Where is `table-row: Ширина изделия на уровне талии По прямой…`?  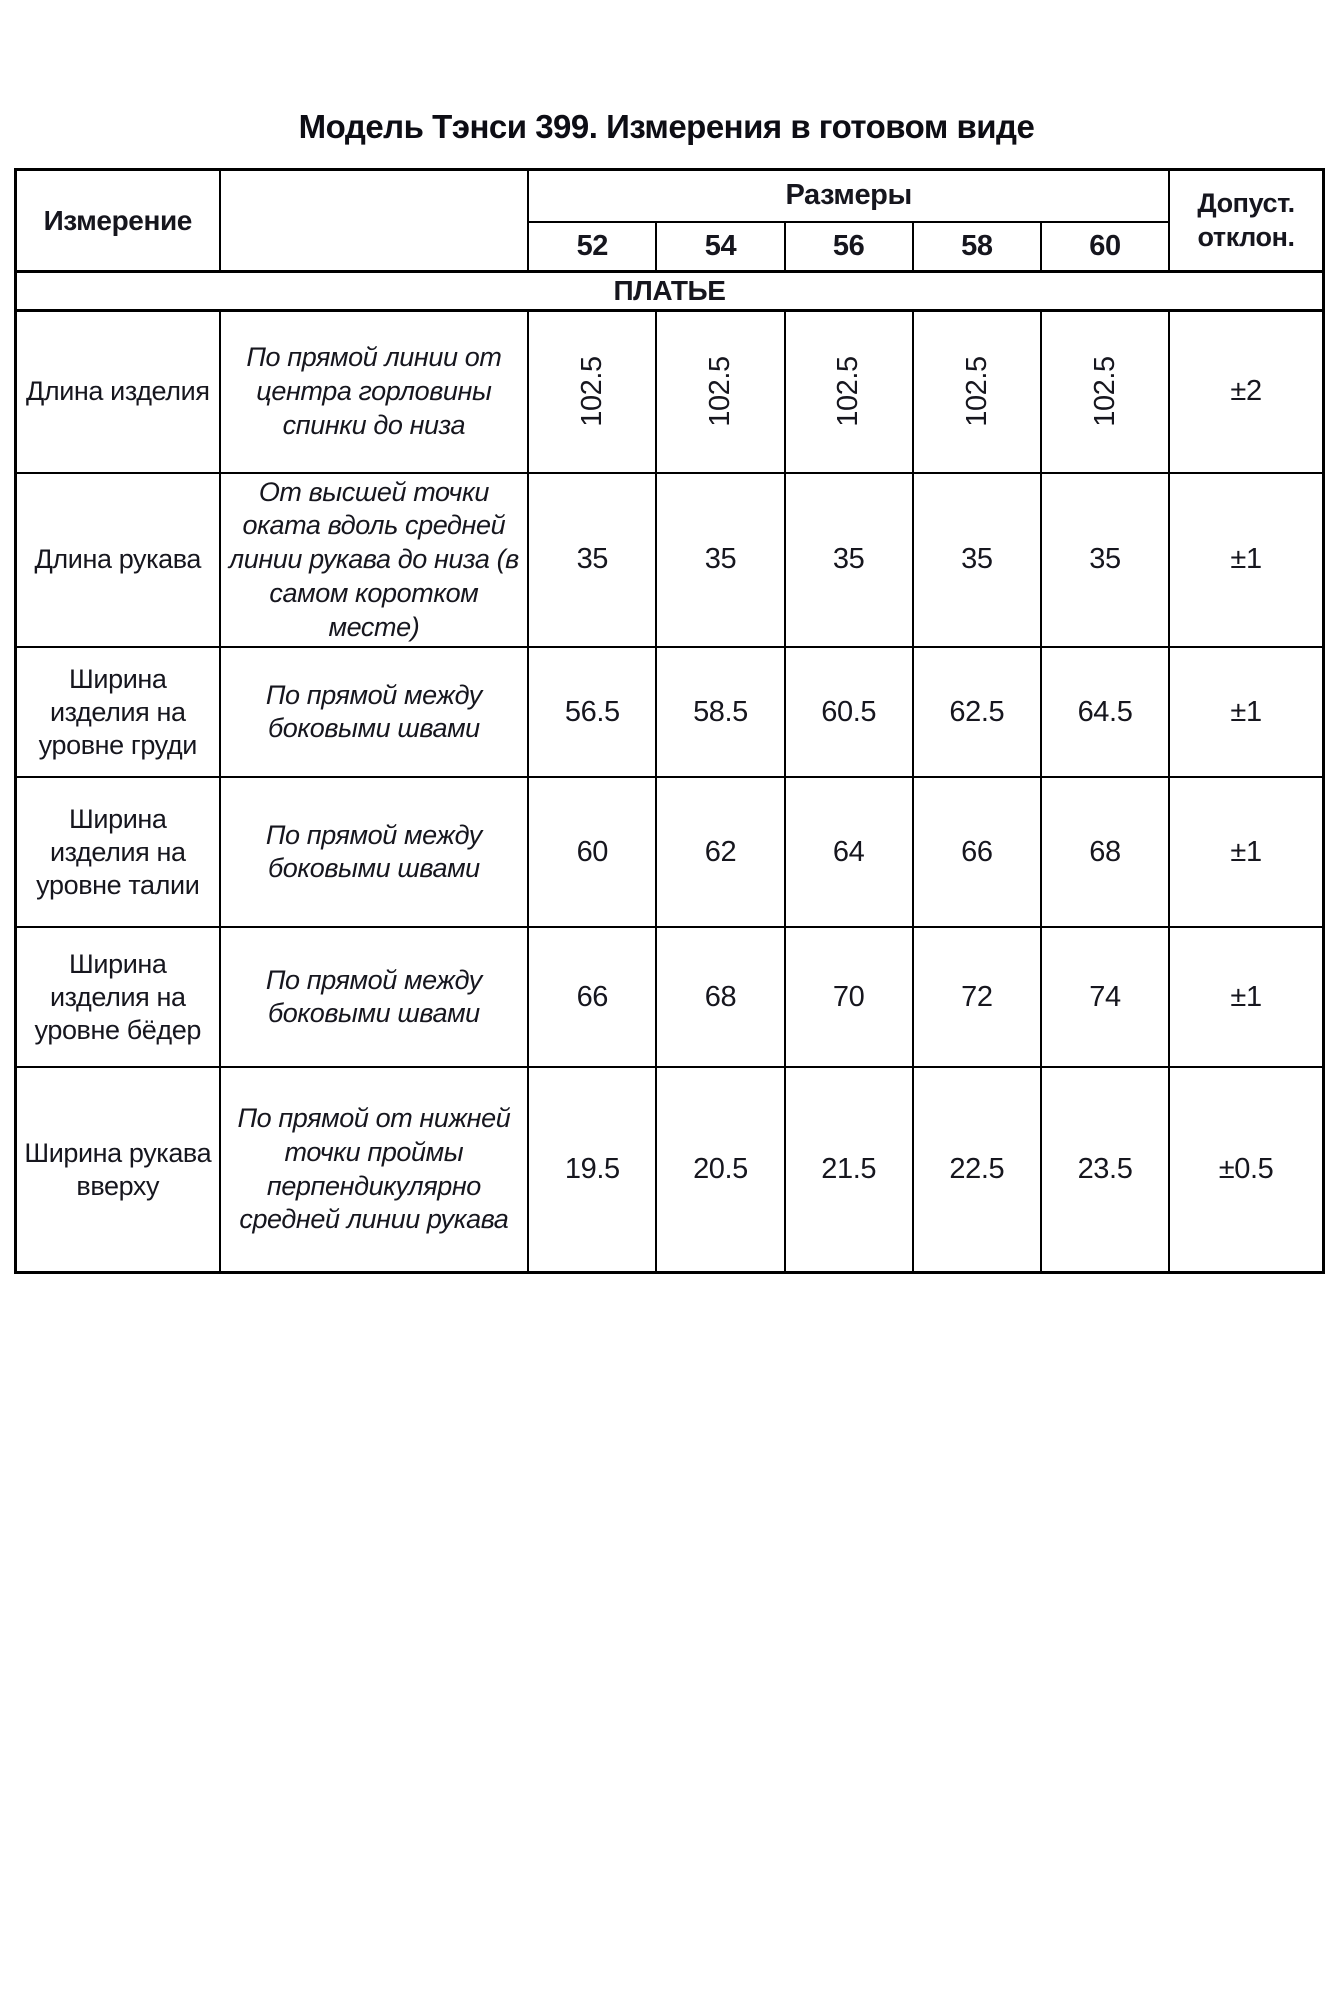
table-row: Ширина изделия на уровне талии По прямой… is located at coordinates (669, 852).